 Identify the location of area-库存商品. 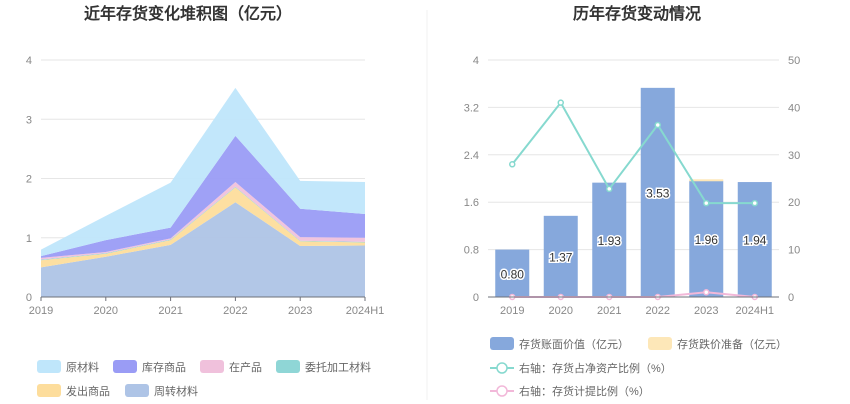
(203, 196).